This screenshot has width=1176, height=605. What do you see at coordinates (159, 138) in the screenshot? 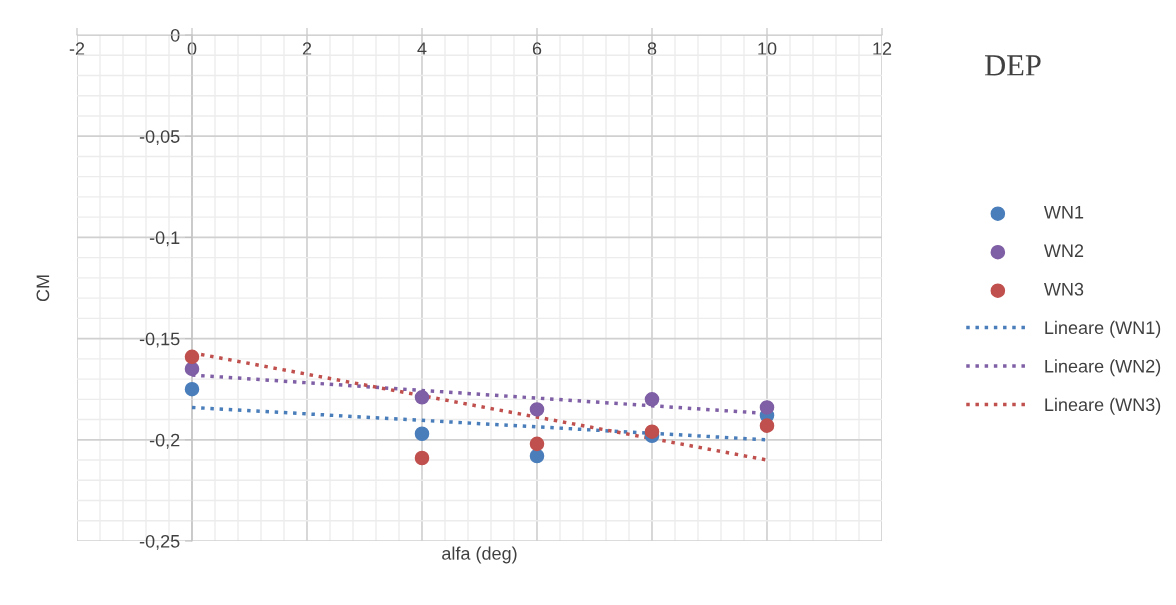
I see `y-tick-label: -0,05` at bounding box center [159, 138].